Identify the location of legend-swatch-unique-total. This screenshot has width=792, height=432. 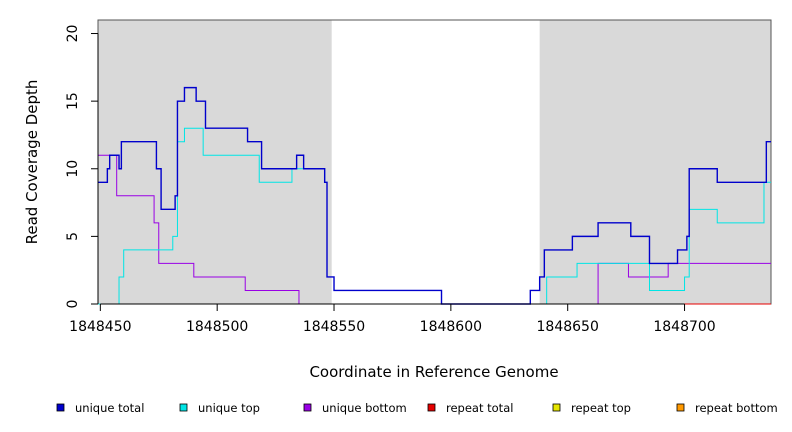
(60, 407).